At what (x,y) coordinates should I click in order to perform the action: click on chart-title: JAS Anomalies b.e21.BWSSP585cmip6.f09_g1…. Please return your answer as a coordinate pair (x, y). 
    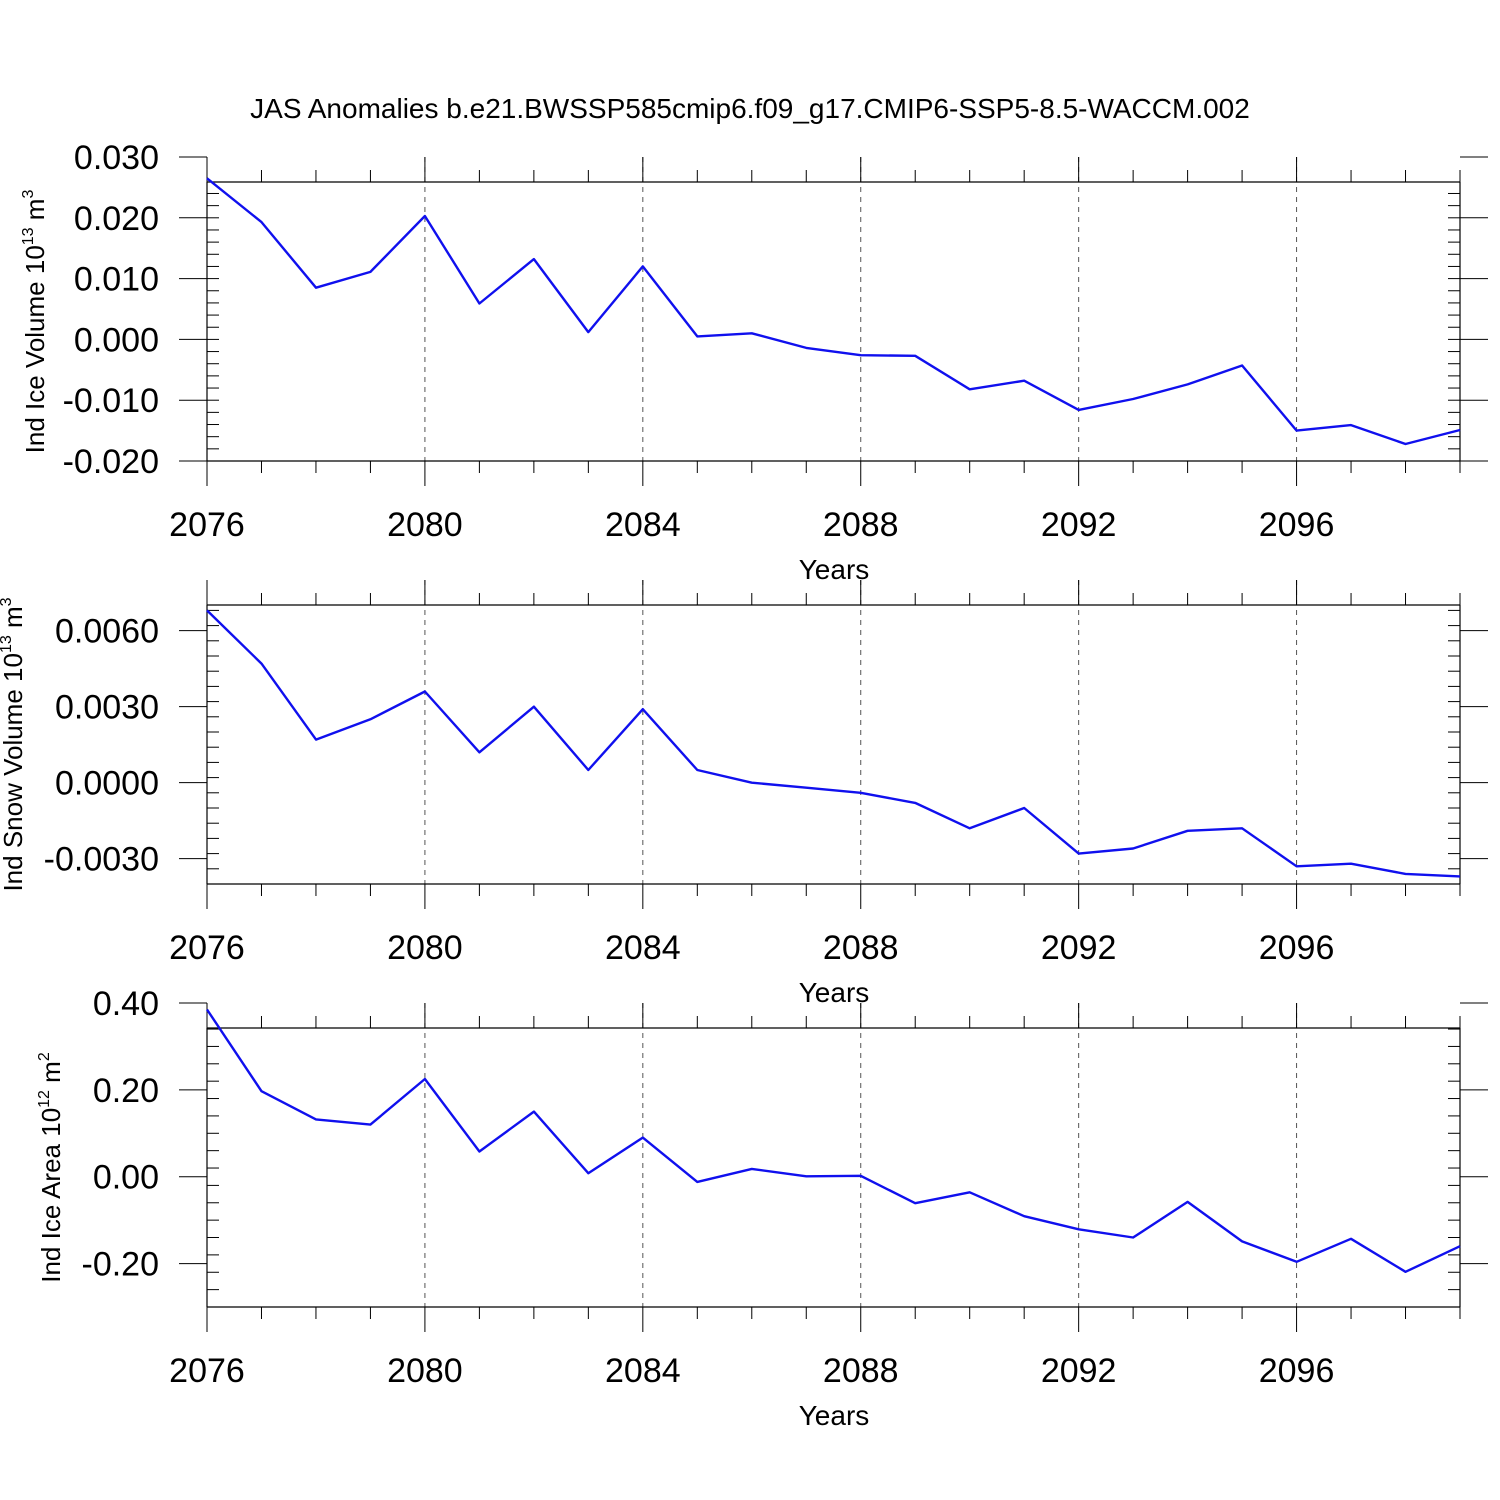
    Looking at the image, I should click on (750, 108).